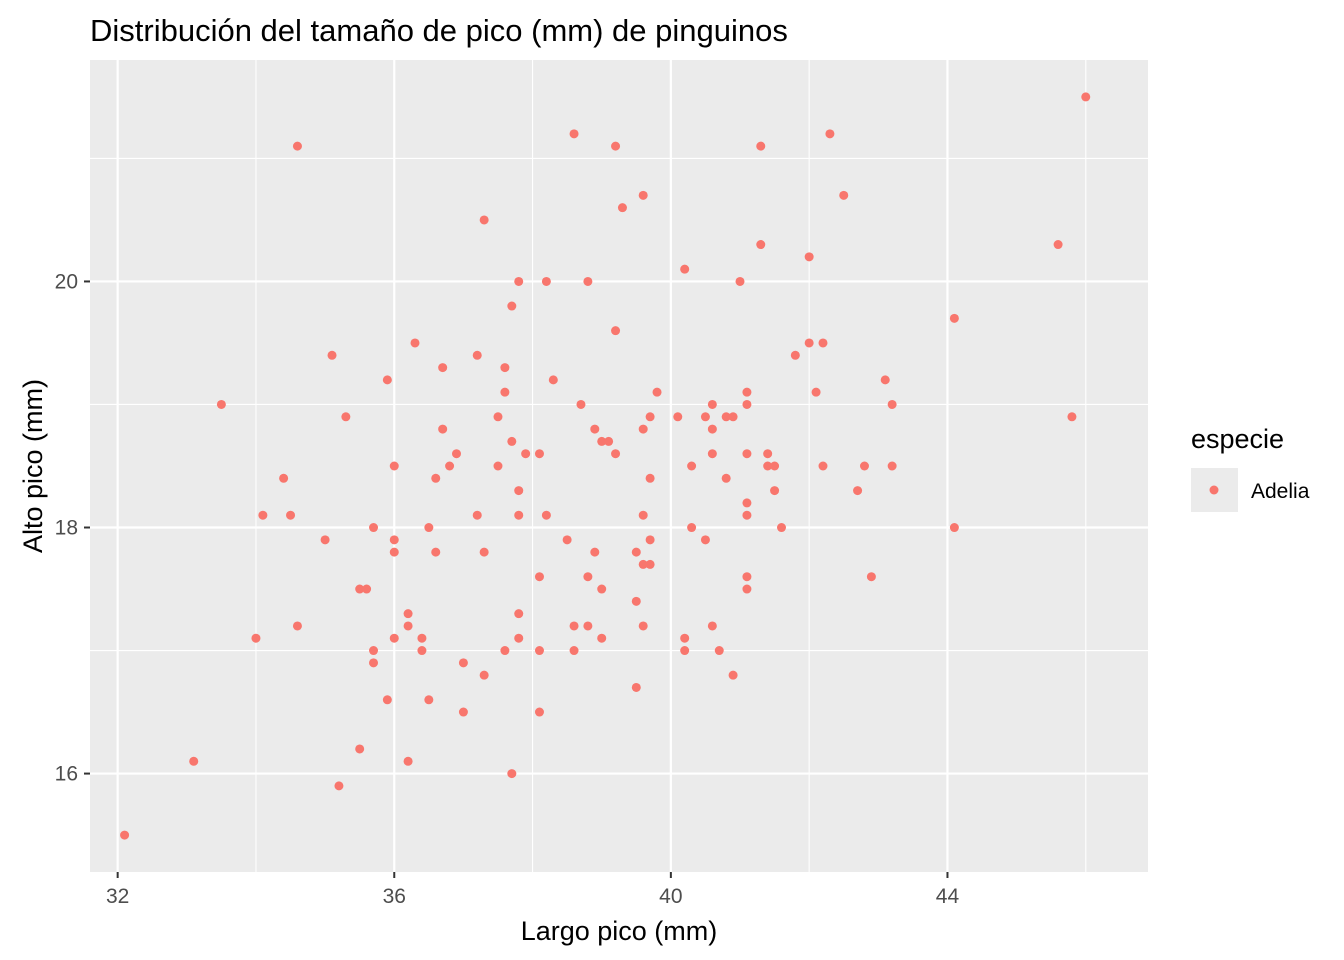 This screenshot has width=1344, height=960. Describe the element at coordinates (532, 890) in the screenshot. I see `x-axis-ticks: 32 36 40 44` at that location.